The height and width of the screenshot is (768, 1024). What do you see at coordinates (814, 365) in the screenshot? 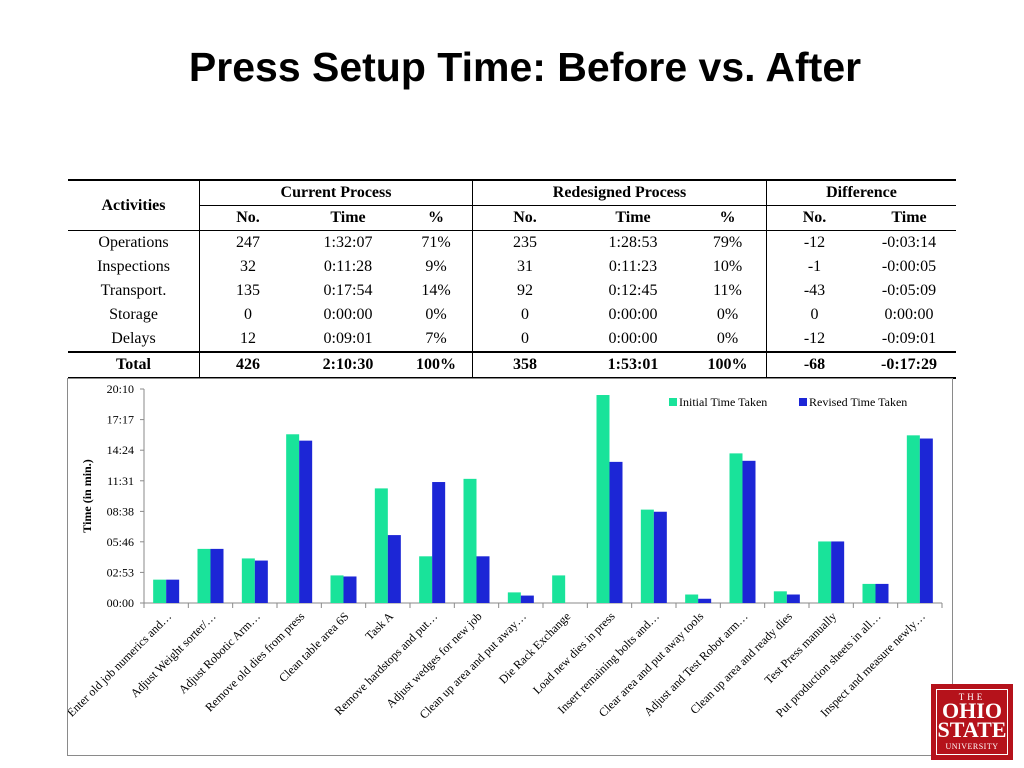
I see `table-cell: -68` at bounding box center [814, 365].